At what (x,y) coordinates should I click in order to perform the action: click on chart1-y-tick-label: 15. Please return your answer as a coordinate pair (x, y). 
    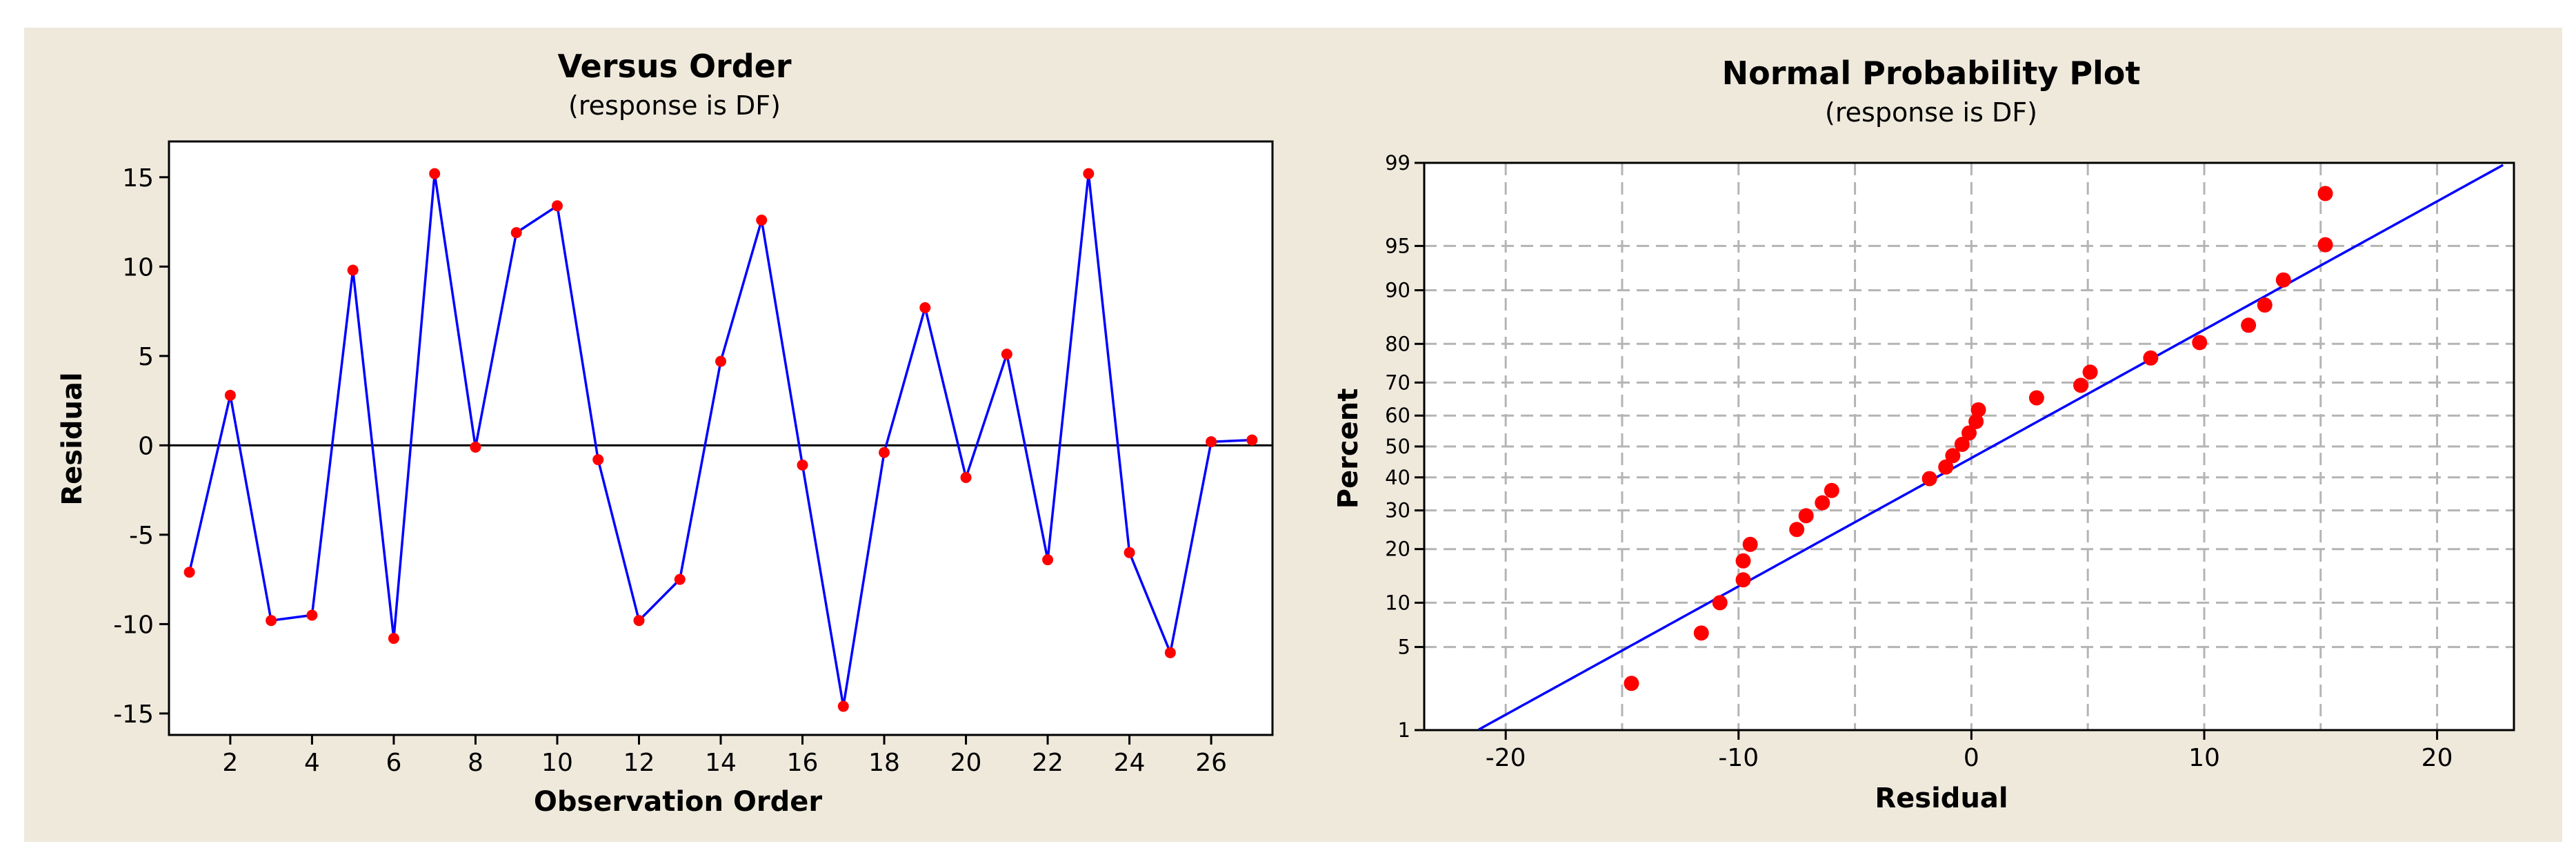
    Looking at the image, I should click on (138, 178).